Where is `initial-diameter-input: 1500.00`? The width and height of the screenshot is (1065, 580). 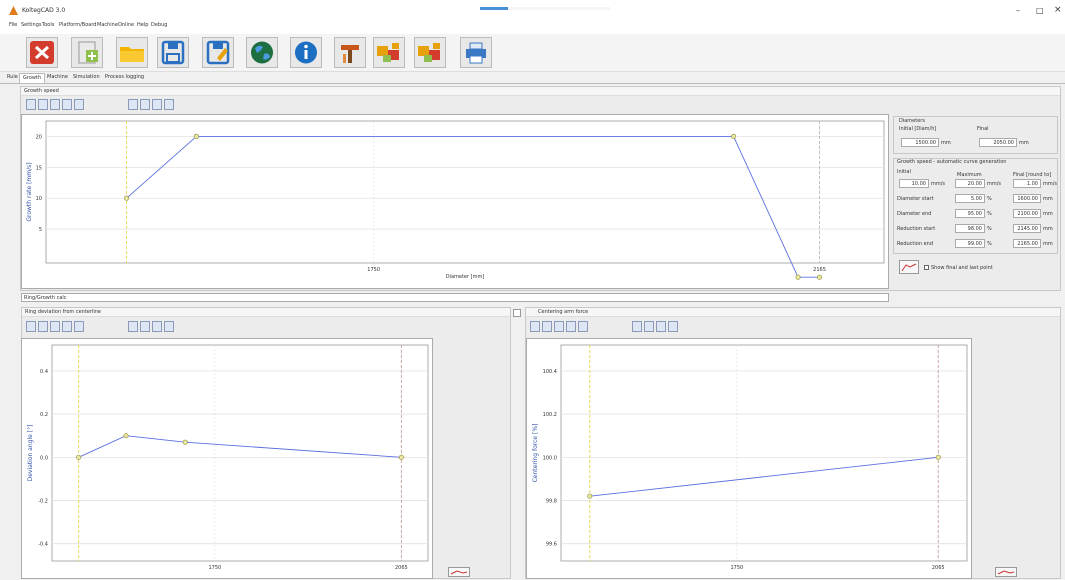 initial-diameter-input: 1500.00 is located at coordinates (920, 142).